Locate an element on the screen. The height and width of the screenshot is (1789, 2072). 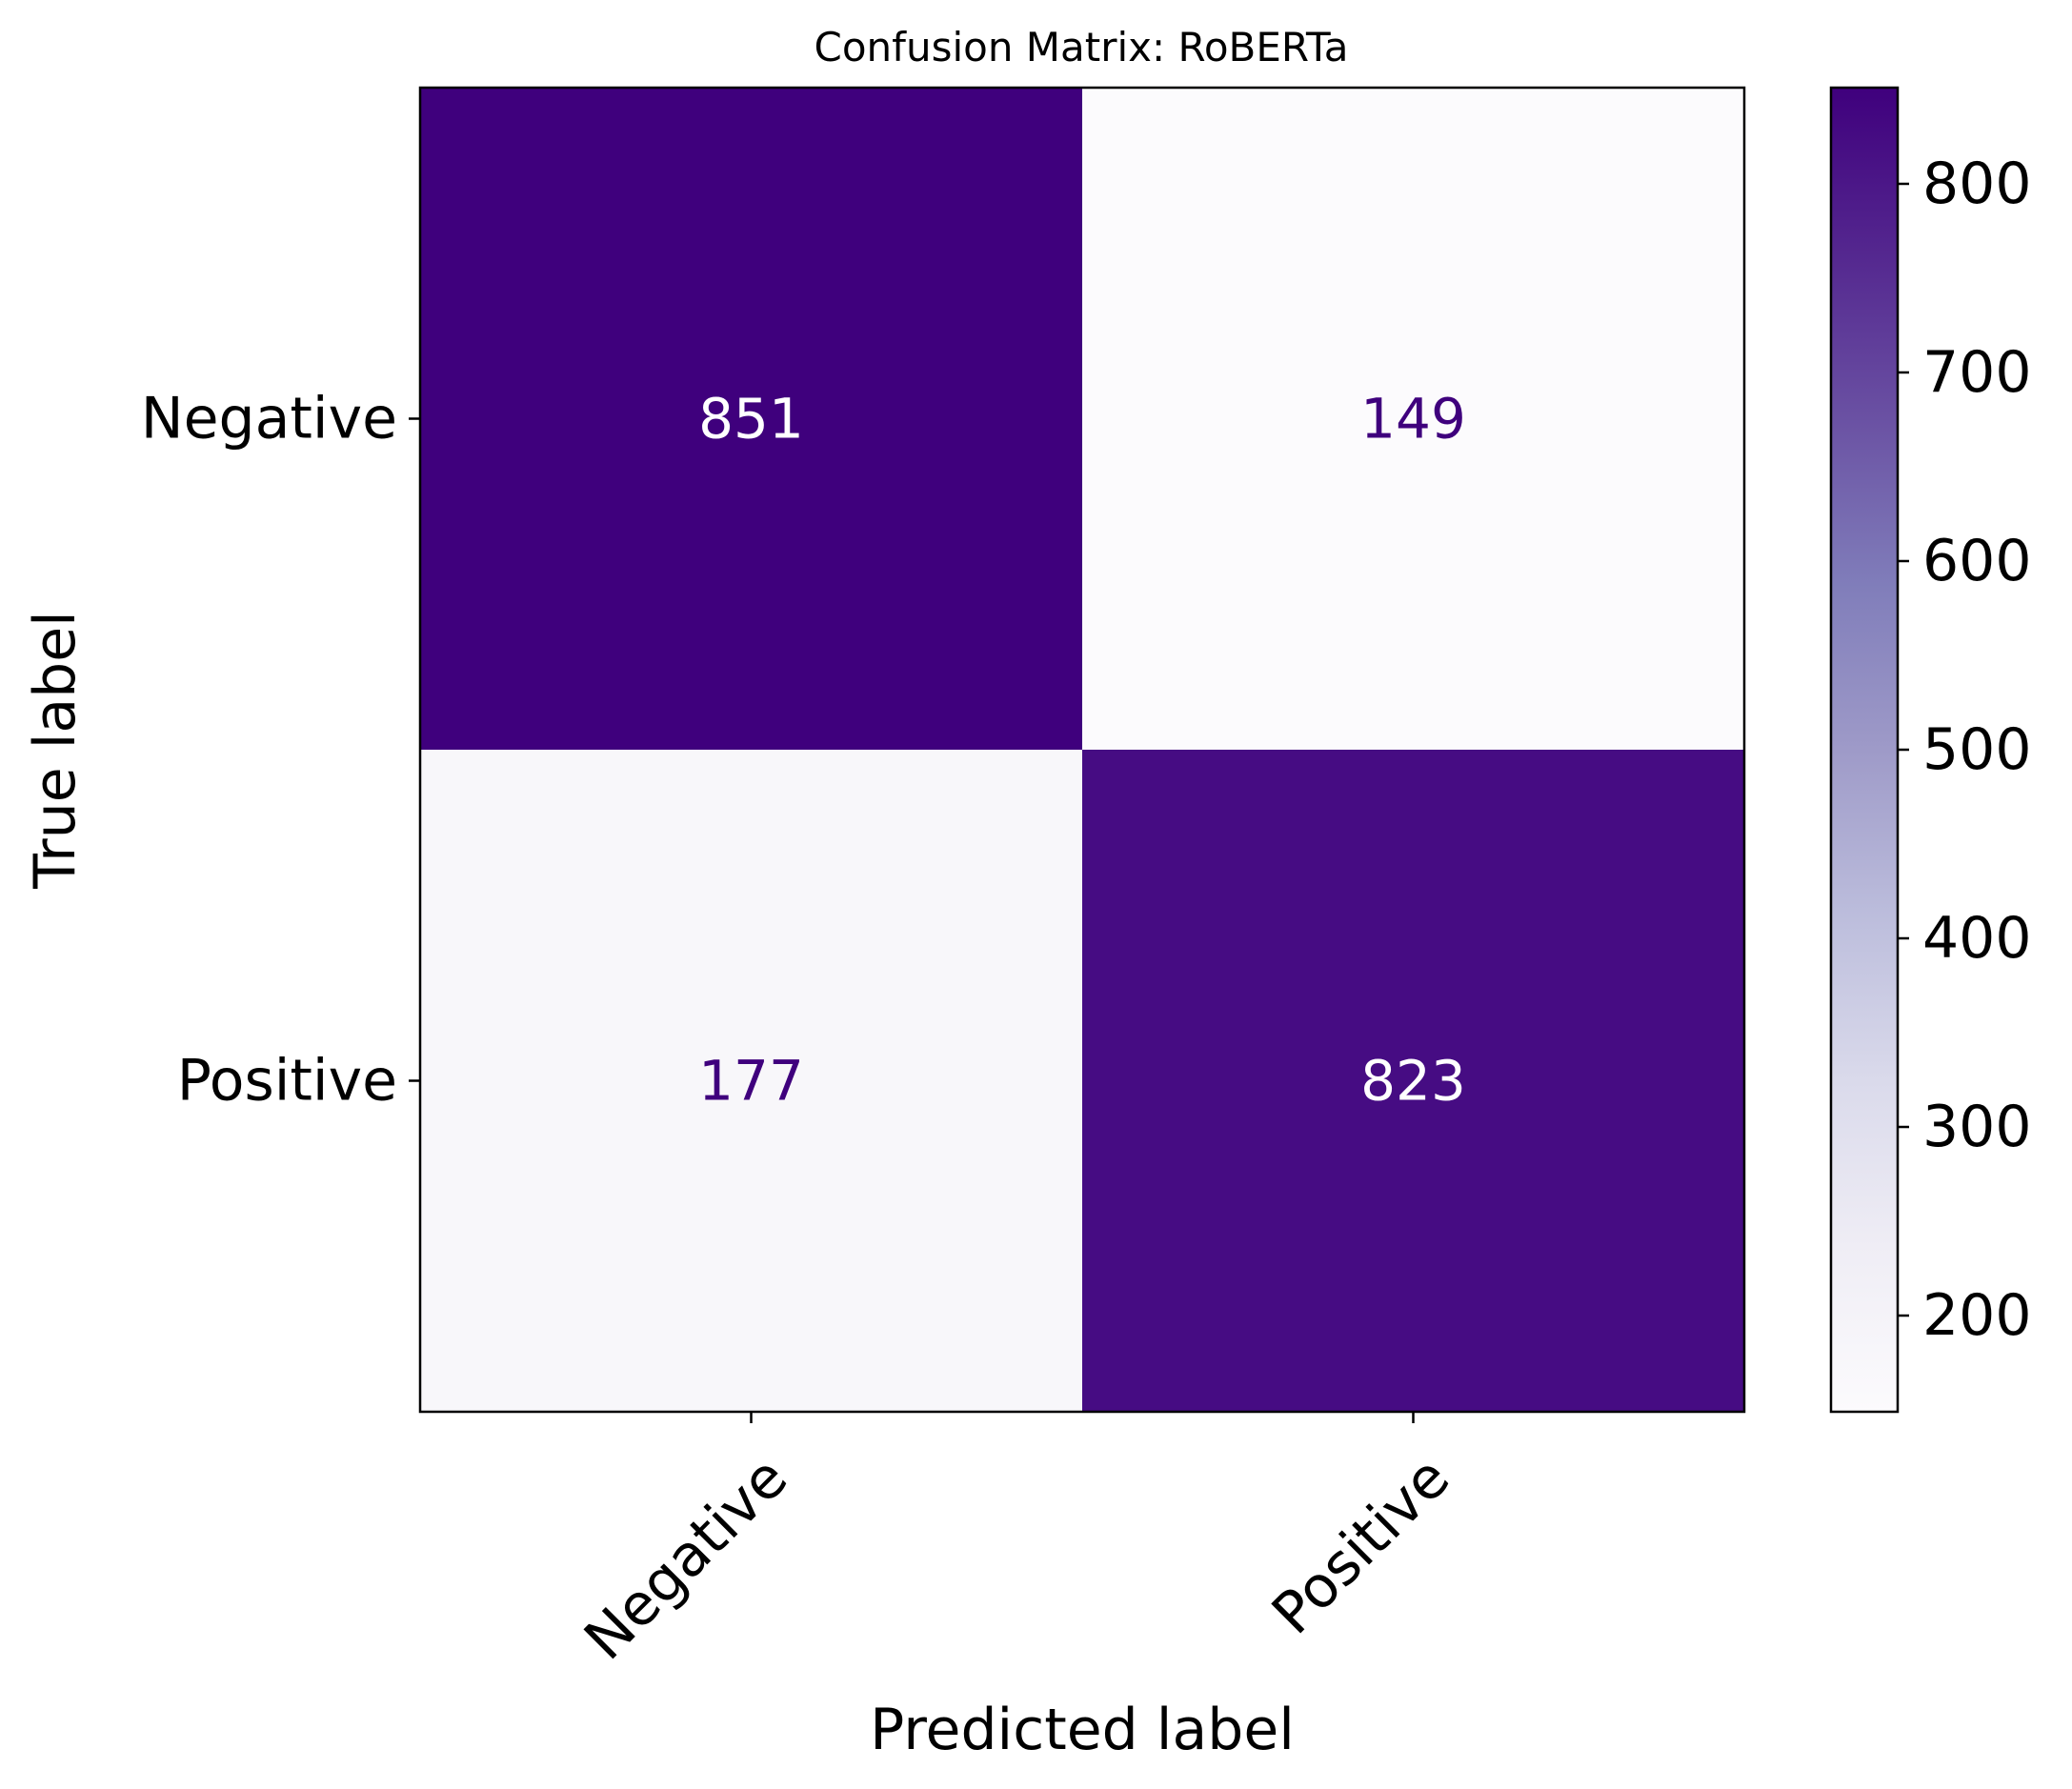
x-axis-title: Predicted label is located at coordinates (1082, 1730).